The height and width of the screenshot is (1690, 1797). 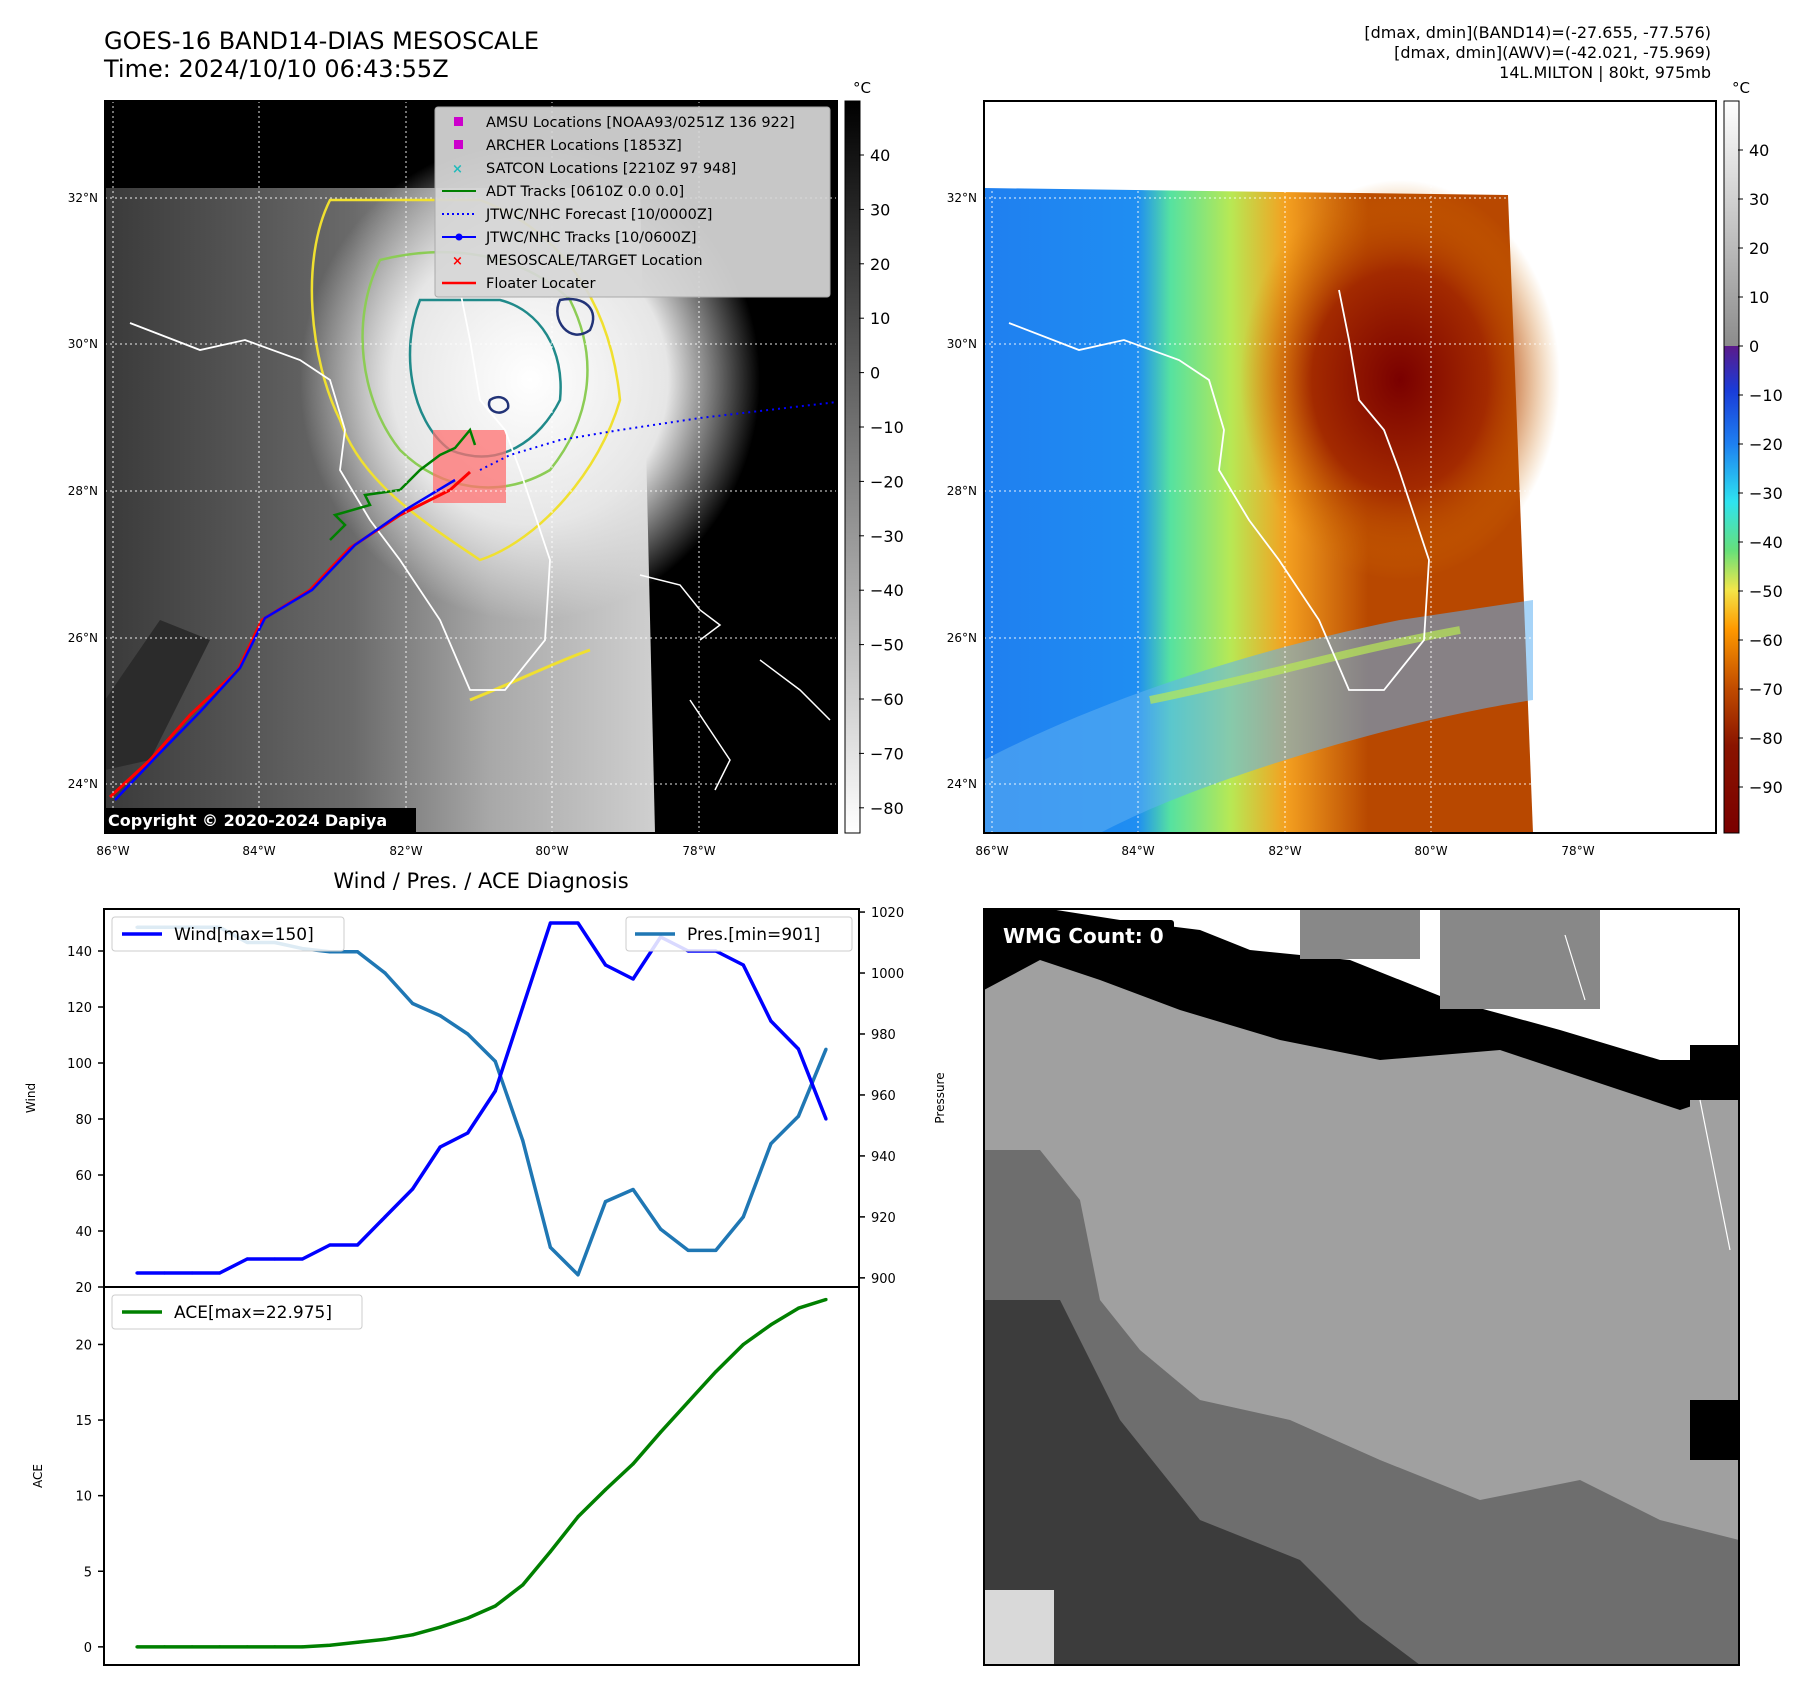 What do you see at coordinates (887, 753) in the screenshot?
I see `colorbar-tick-label: −70` at bounding box center [887, 753].